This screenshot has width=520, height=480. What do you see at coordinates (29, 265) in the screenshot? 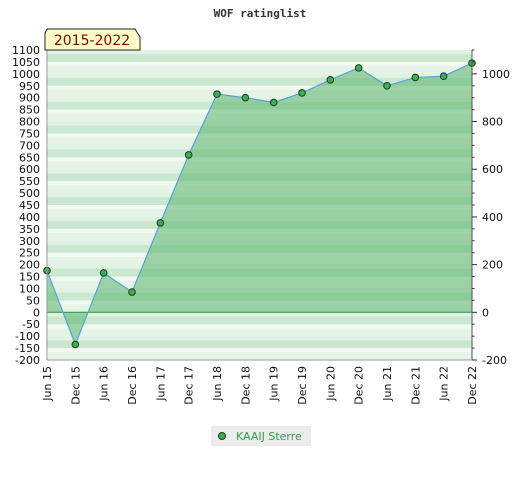
I see `y-left-tick-label: 200` at bounding box center [29, 265].